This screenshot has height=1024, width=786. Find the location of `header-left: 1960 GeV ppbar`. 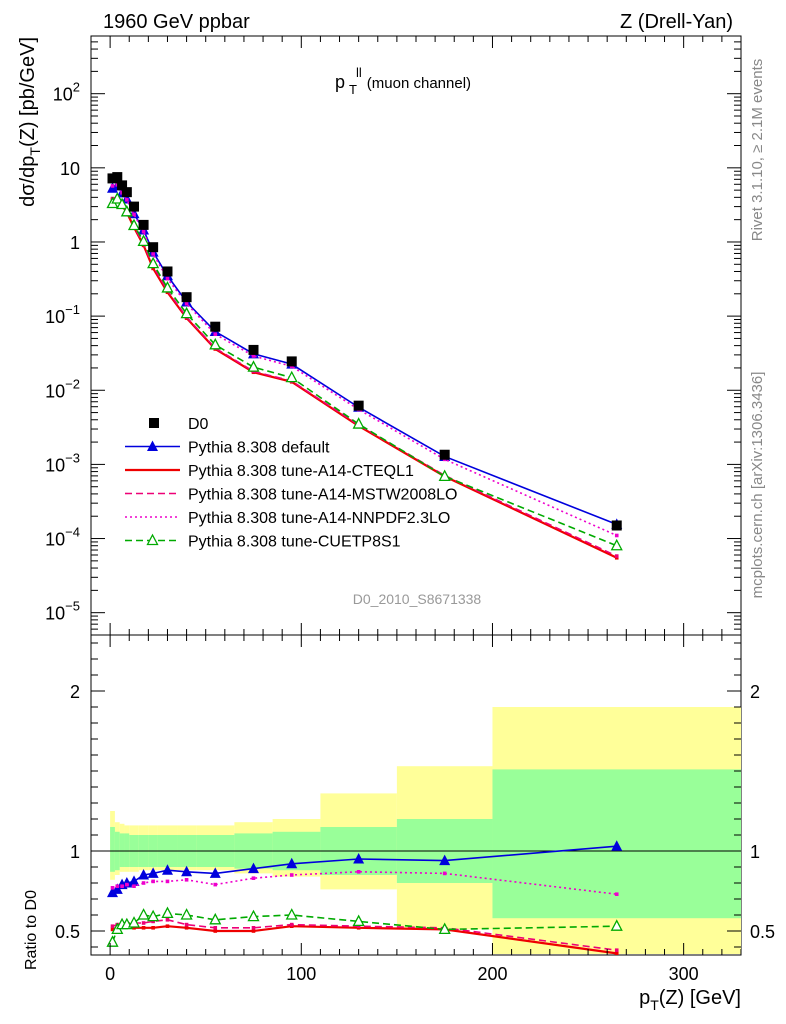

header-left: 1960 GeV ppbar is located at coordinates (176, 22).